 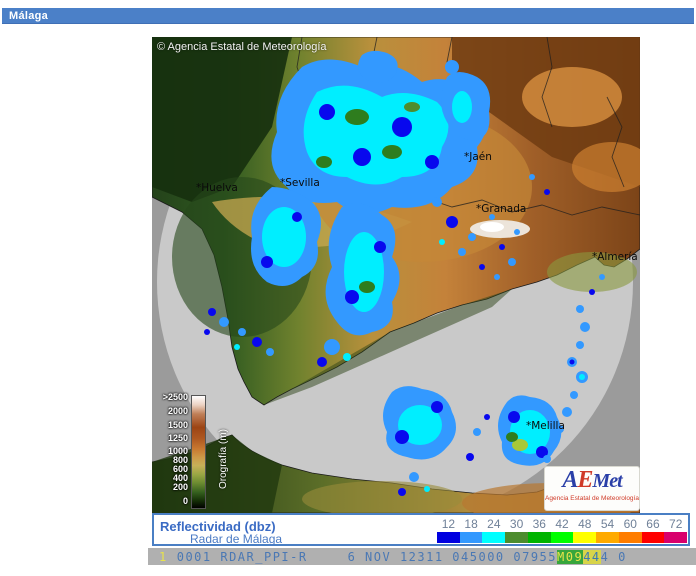 I want to click on orography-tick: 600, so click(x=180, y=469).